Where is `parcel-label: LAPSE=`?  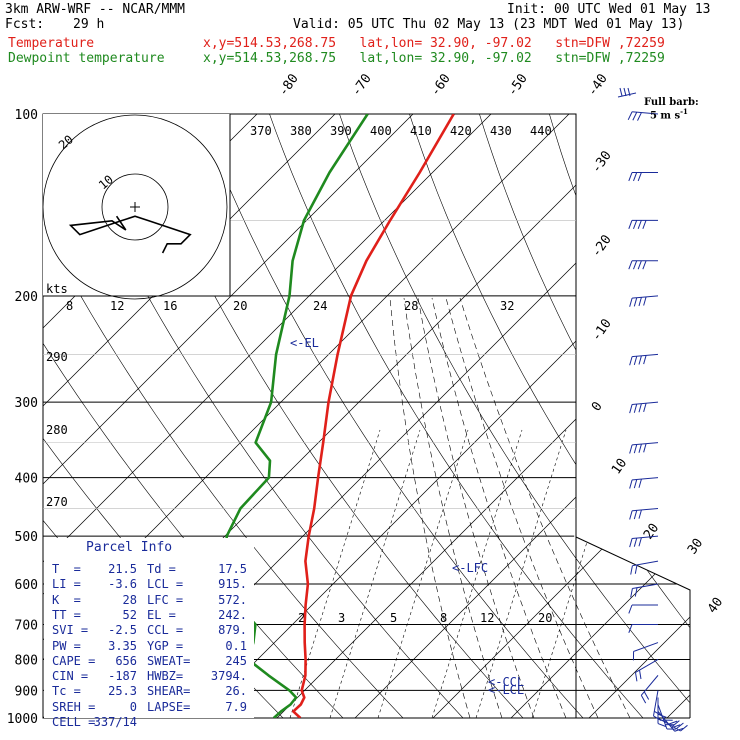 parcel-label: LAPSE= is located at coordinates (169, 706).